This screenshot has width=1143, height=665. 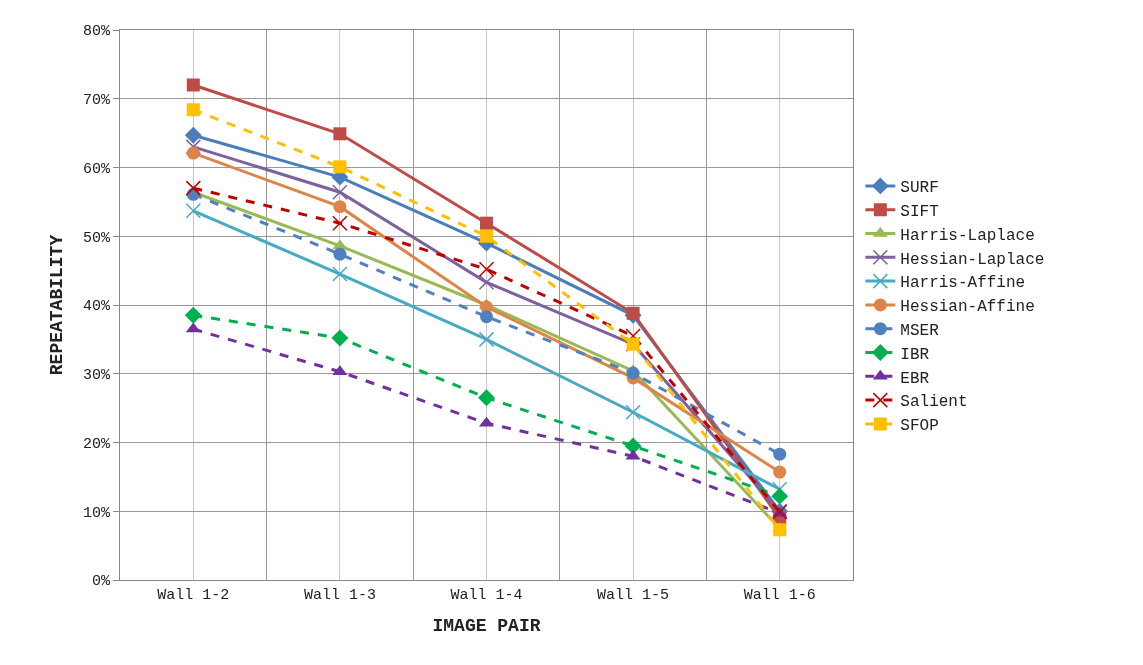 I want to click on legend-label: IBR, so click(x=915, y=354).